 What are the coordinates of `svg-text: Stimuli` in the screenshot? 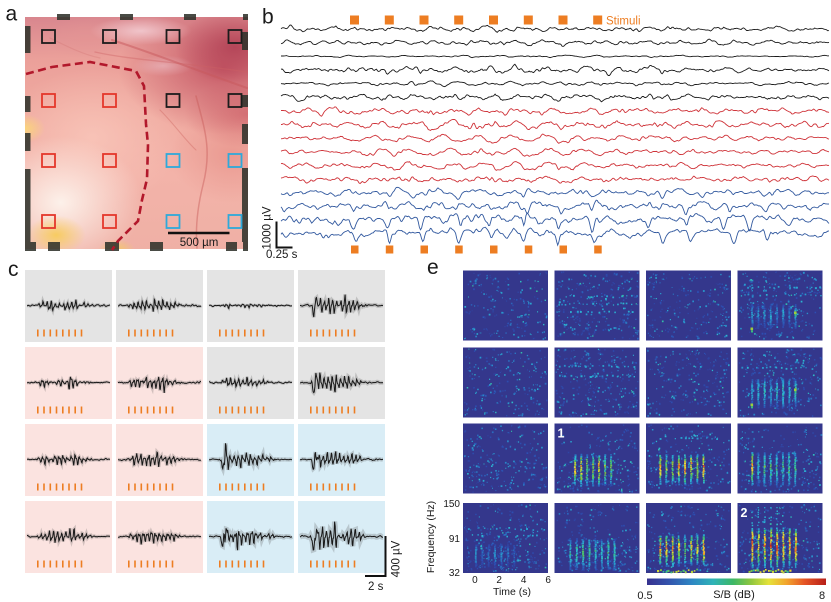 It's located at (623, 22).